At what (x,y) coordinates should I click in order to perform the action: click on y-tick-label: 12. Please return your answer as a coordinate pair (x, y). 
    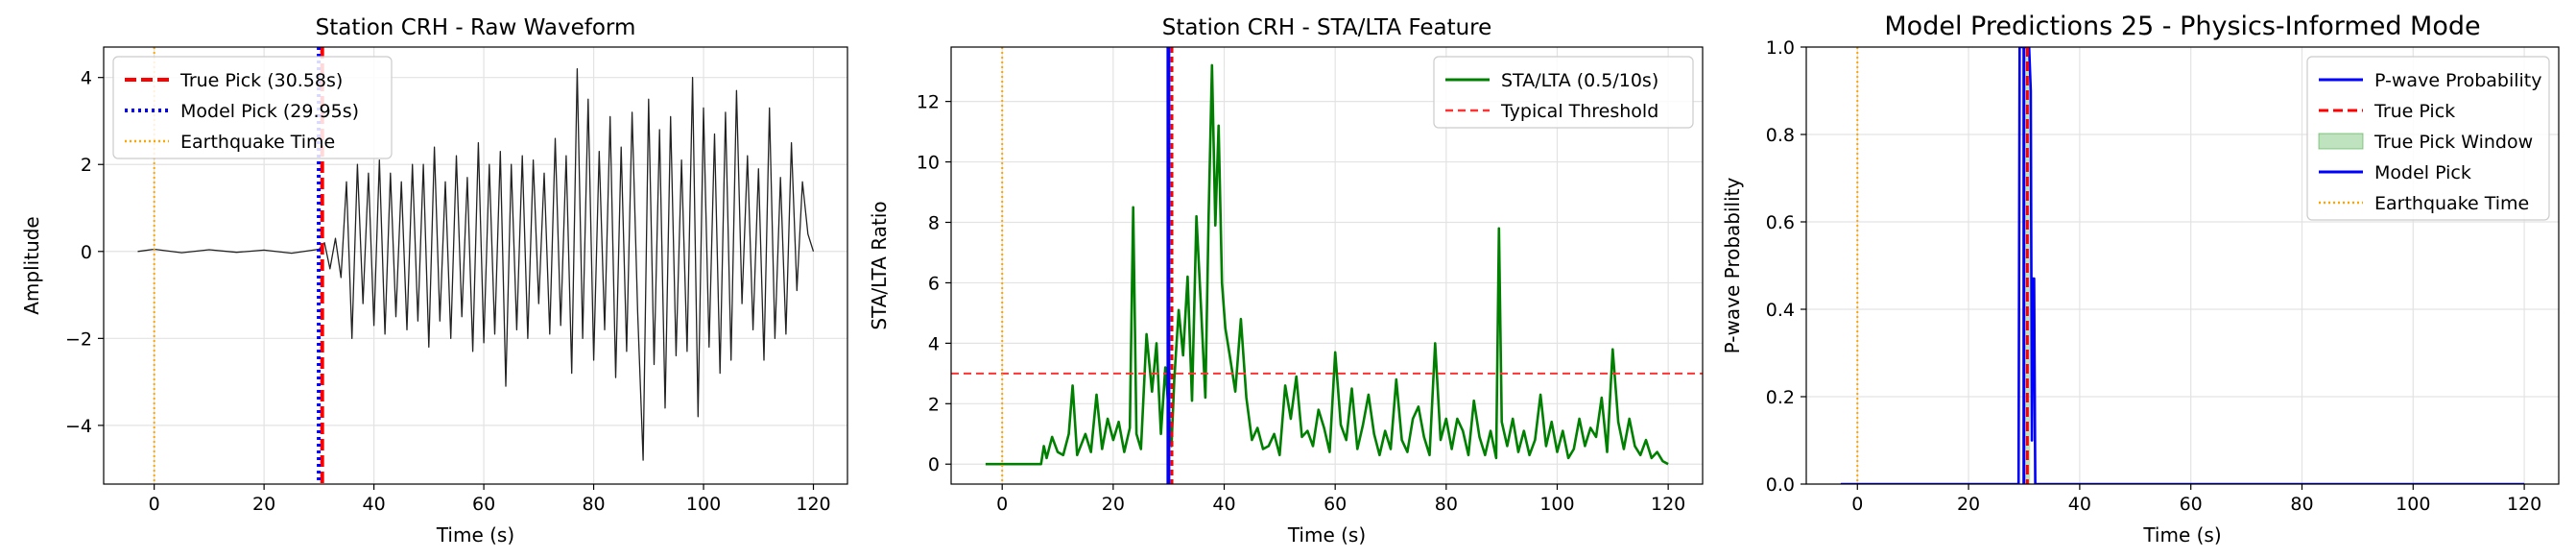
    Looking at the image, I should click on (928, 102).